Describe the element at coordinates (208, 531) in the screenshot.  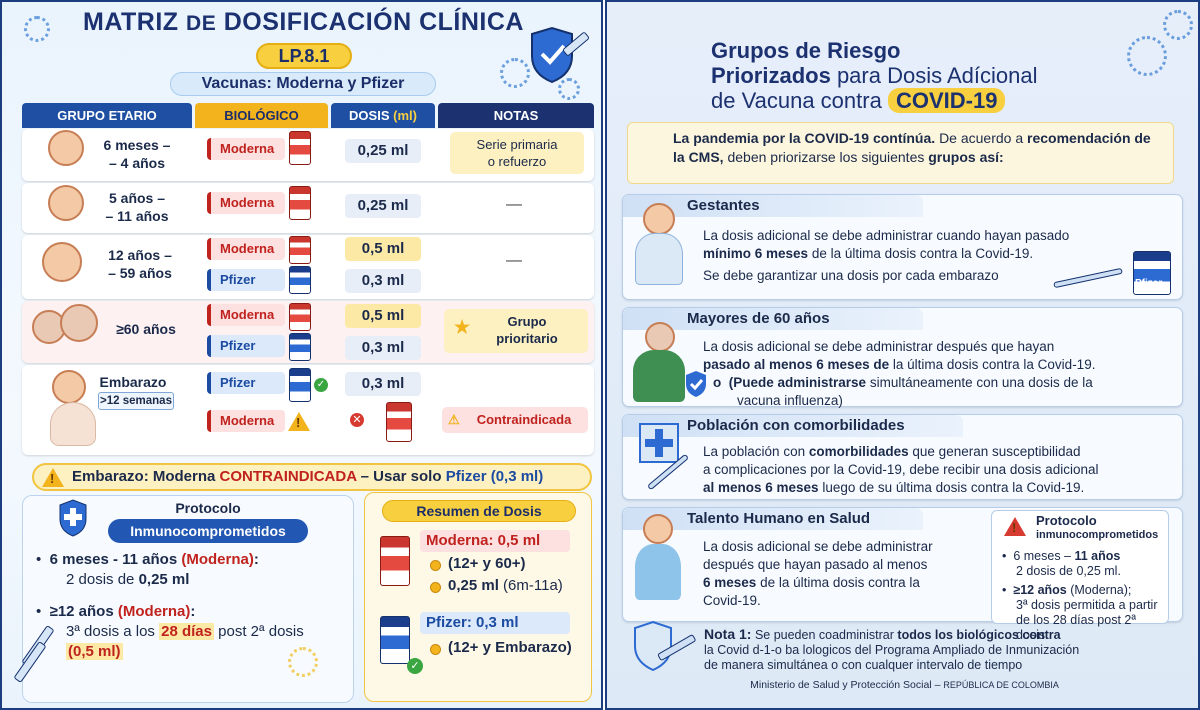
I see `protocol-badge: Inmunocomprometidos` at that location.